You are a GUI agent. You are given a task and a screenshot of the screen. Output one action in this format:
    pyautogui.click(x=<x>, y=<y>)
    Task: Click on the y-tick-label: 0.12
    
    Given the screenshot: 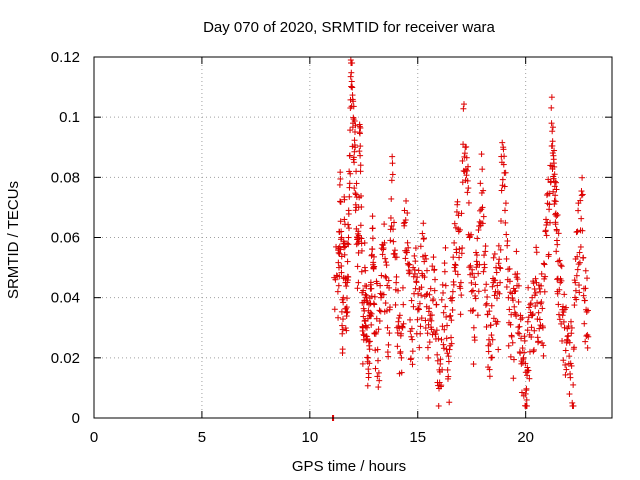 What is the action you would take?
    pyautogui.click(x=65, y=57)
    